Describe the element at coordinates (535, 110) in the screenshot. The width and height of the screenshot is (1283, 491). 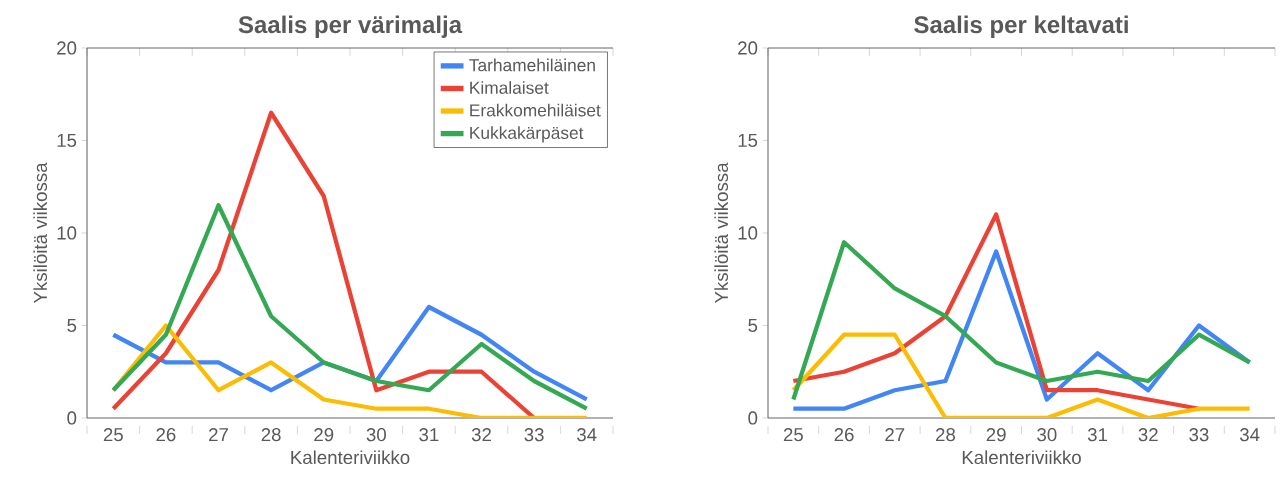
I see `legend-label: Erakkomehiläiset` at that location.